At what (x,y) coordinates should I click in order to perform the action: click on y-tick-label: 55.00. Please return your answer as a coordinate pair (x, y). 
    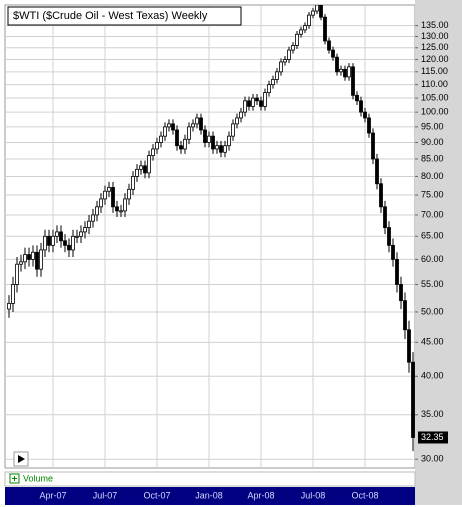
    Looking at the image, I should click on (432, 284).